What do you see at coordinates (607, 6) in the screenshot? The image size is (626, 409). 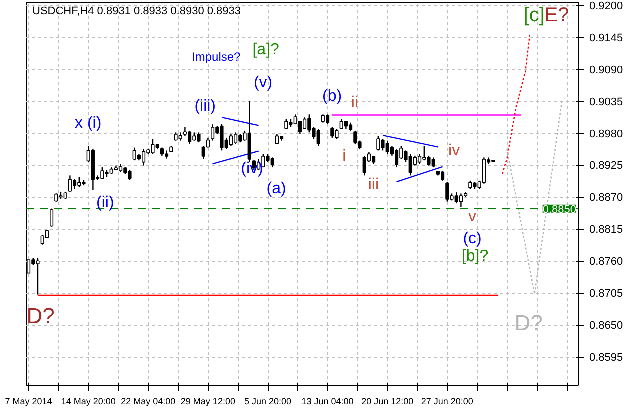 I see `y-tick-label: 0.9200` at bounding box center [607, 6].